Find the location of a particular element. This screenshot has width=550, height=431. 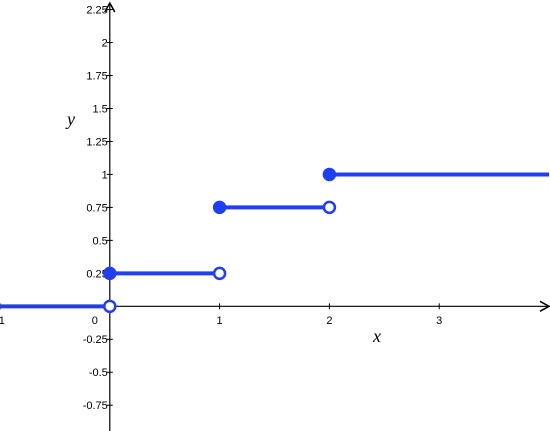

y-axis-arrow is located at coordinates (110, 7).